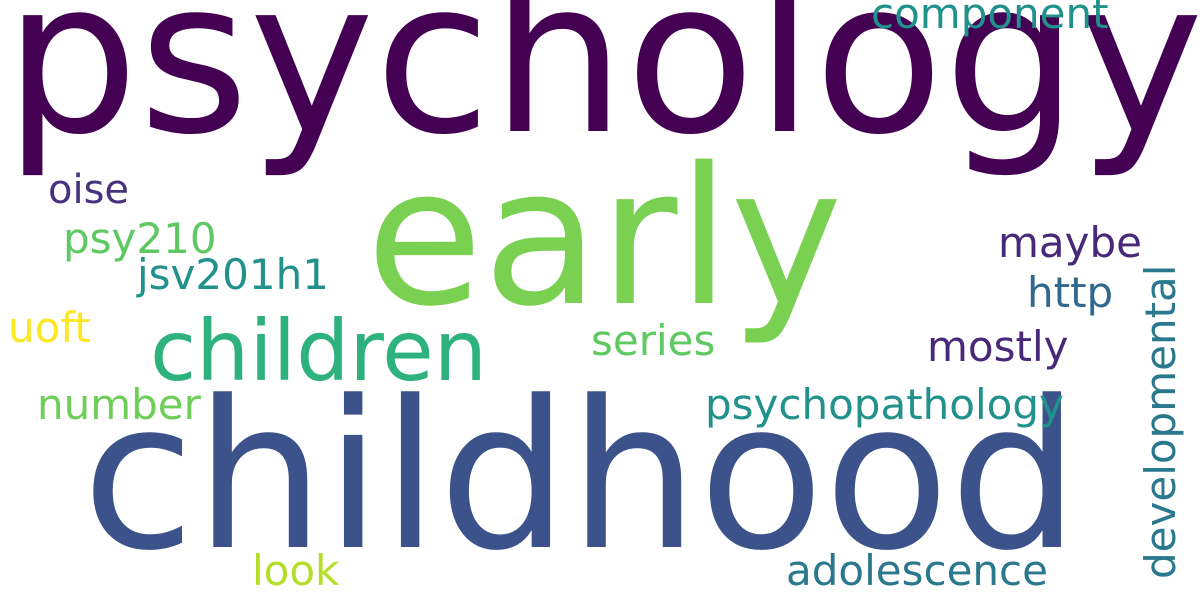 The width and height of the screenshot is (1200, 600). What do you see at coordinates (89, 190) in the screenshot?
I see `word-oise: oise` at bounding box center [89, 190].